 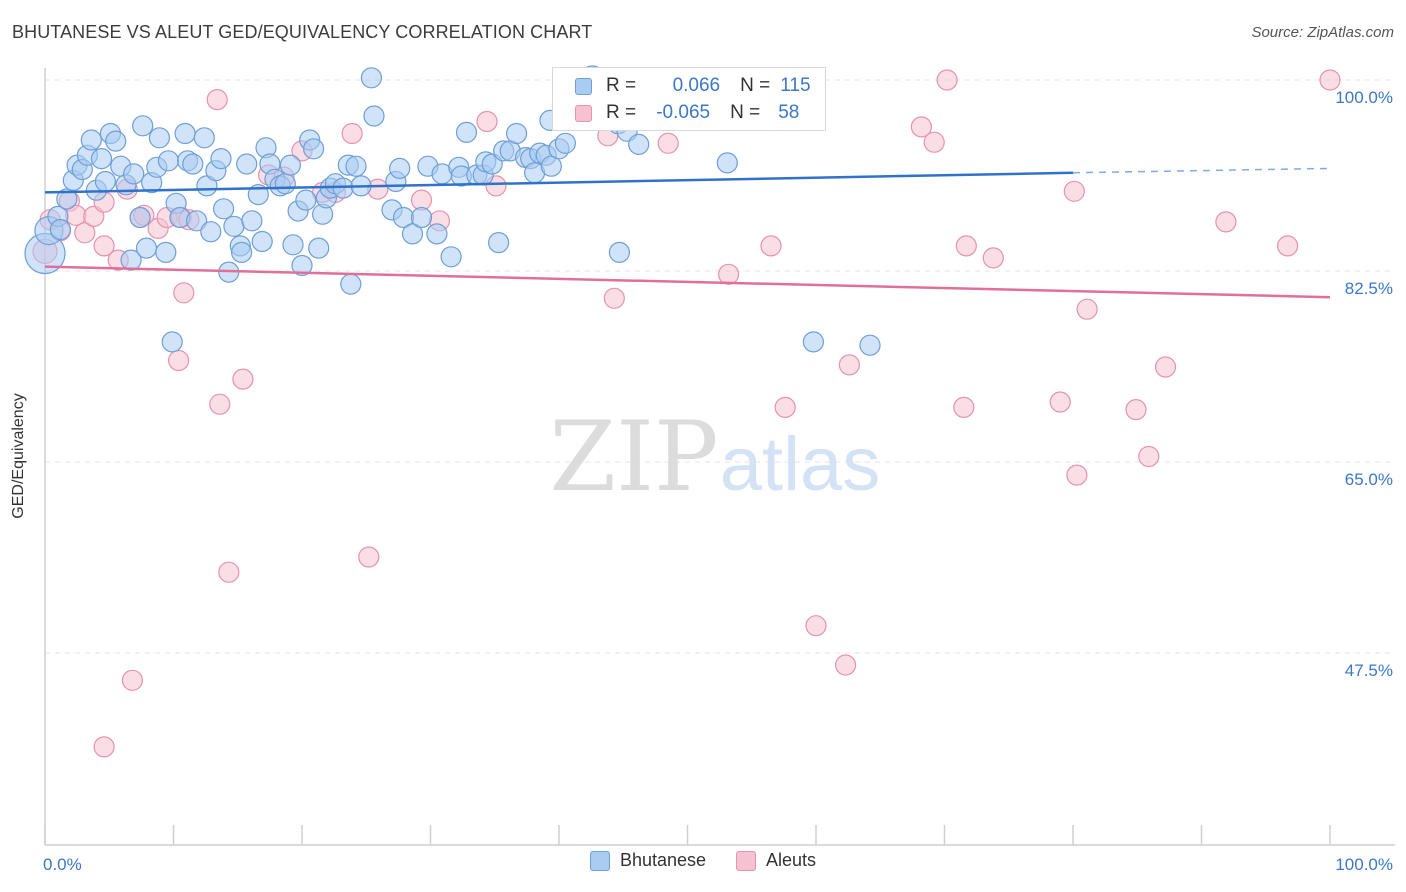 I want to click on legend-r-label: R =, so click(x=621, y=112).